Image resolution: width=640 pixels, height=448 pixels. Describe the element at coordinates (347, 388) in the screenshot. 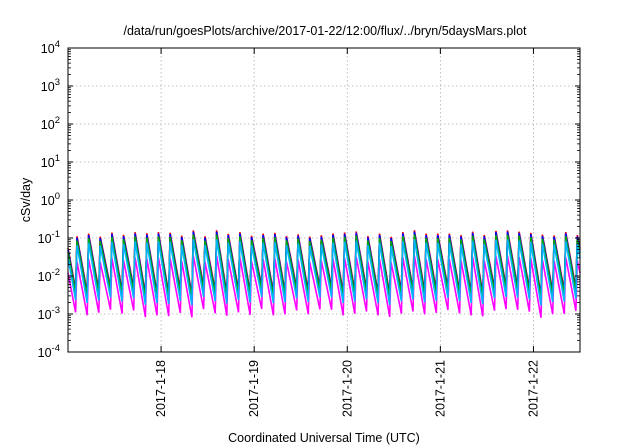

I see `x-tick-label: 2017-1-20` at that location.